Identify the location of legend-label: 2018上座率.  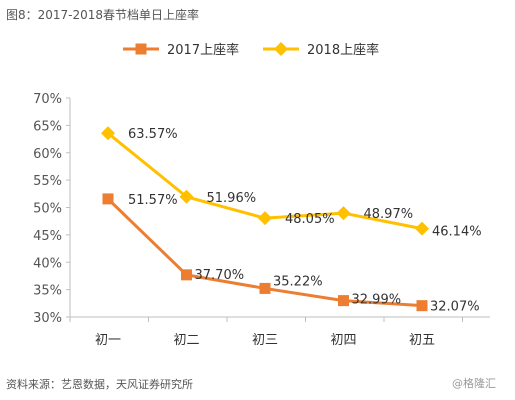
(343, 50).